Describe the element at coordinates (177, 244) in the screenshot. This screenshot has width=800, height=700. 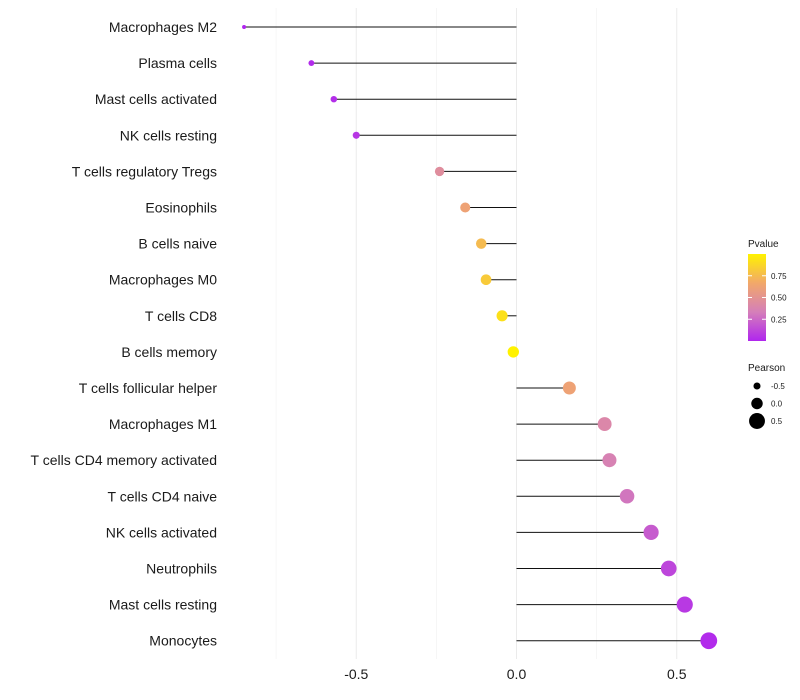
I see `y-axis-label: B cells naive` at that location.